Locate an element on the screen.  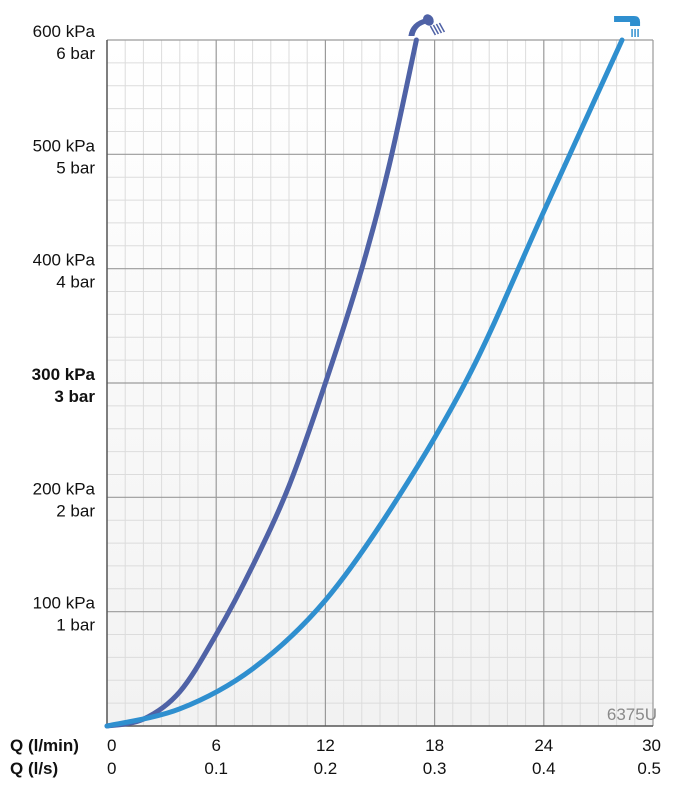
overhead-shower-icon is located at coordinates (627, 26).